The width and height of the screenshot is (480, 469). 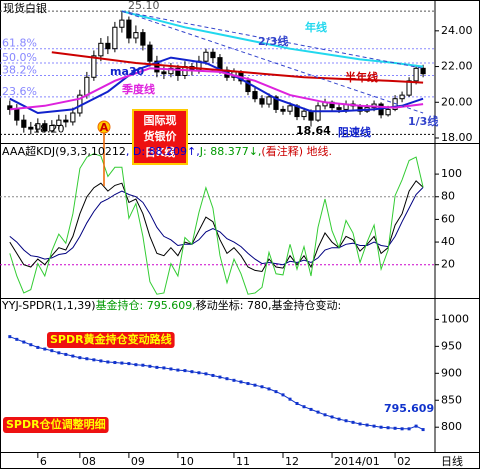 I want to click on y-tick-label: 100, so click(x=451, y=173).